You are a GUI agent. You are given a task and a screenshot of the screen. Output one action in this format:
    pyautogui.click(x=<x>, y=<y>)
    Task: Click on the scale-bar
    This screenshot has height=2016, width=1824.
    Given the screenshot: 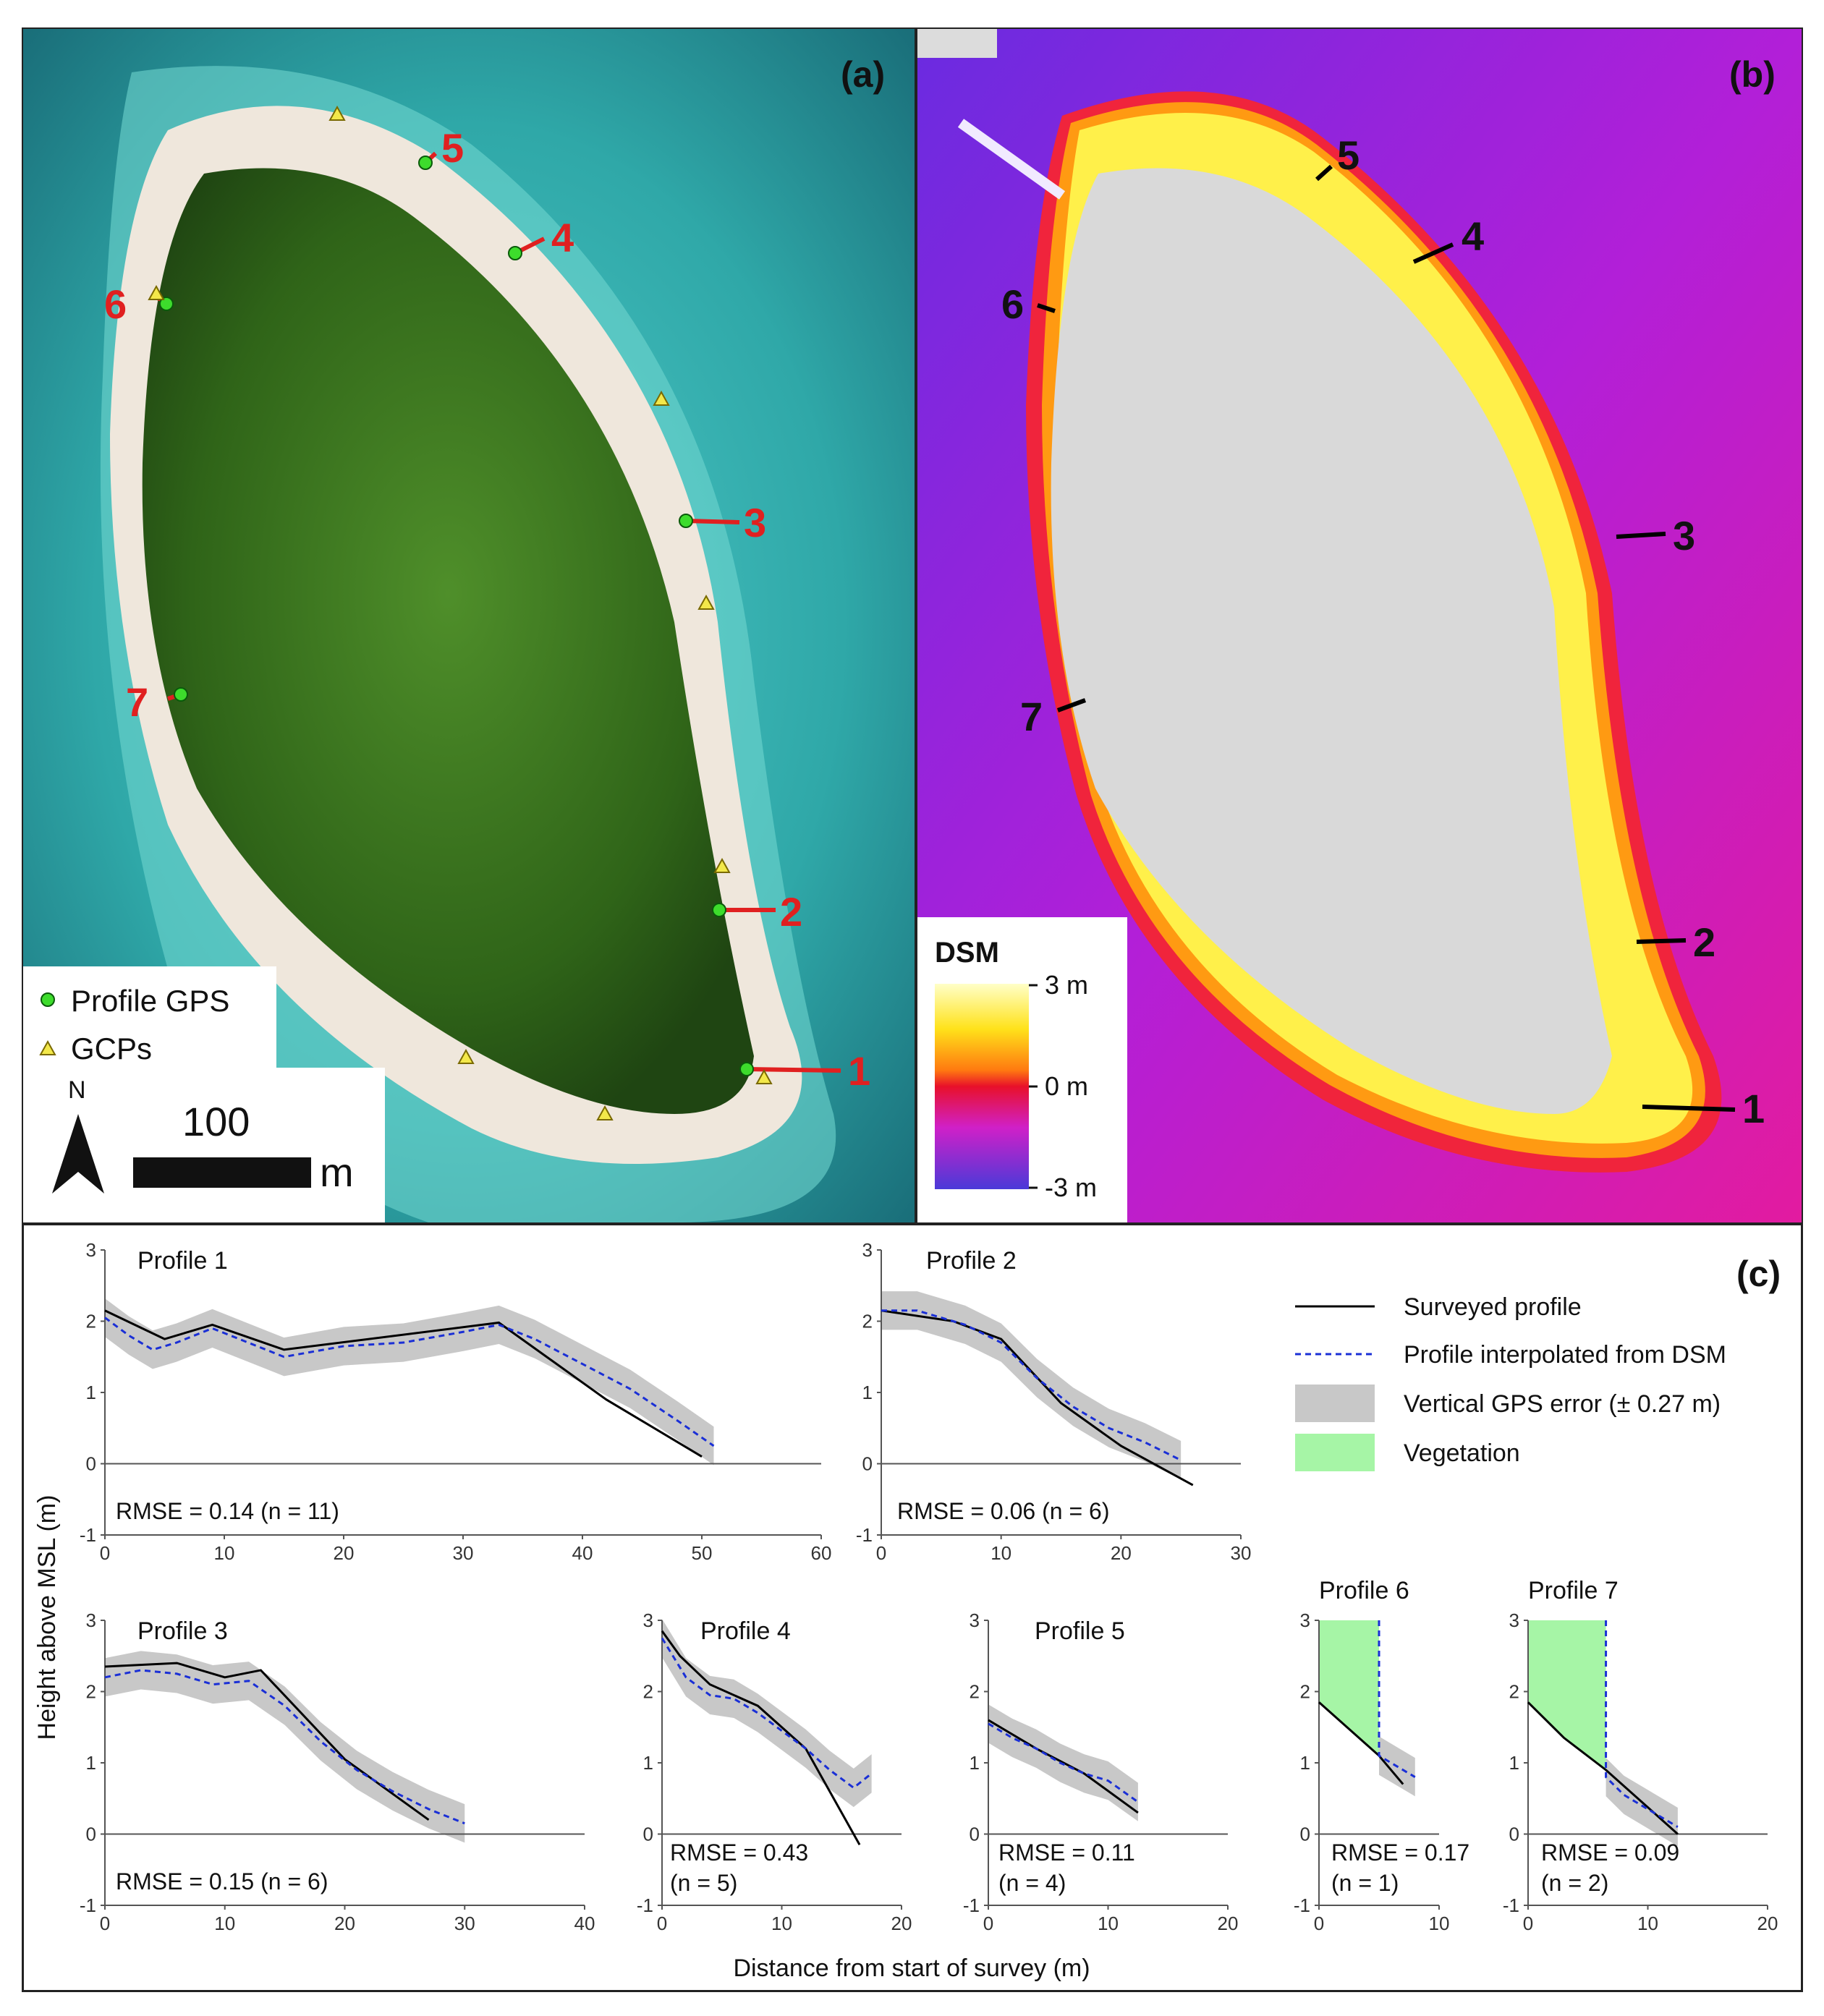 What is the action you would take?
    pyautogui.click(x=222, y=1173)
    